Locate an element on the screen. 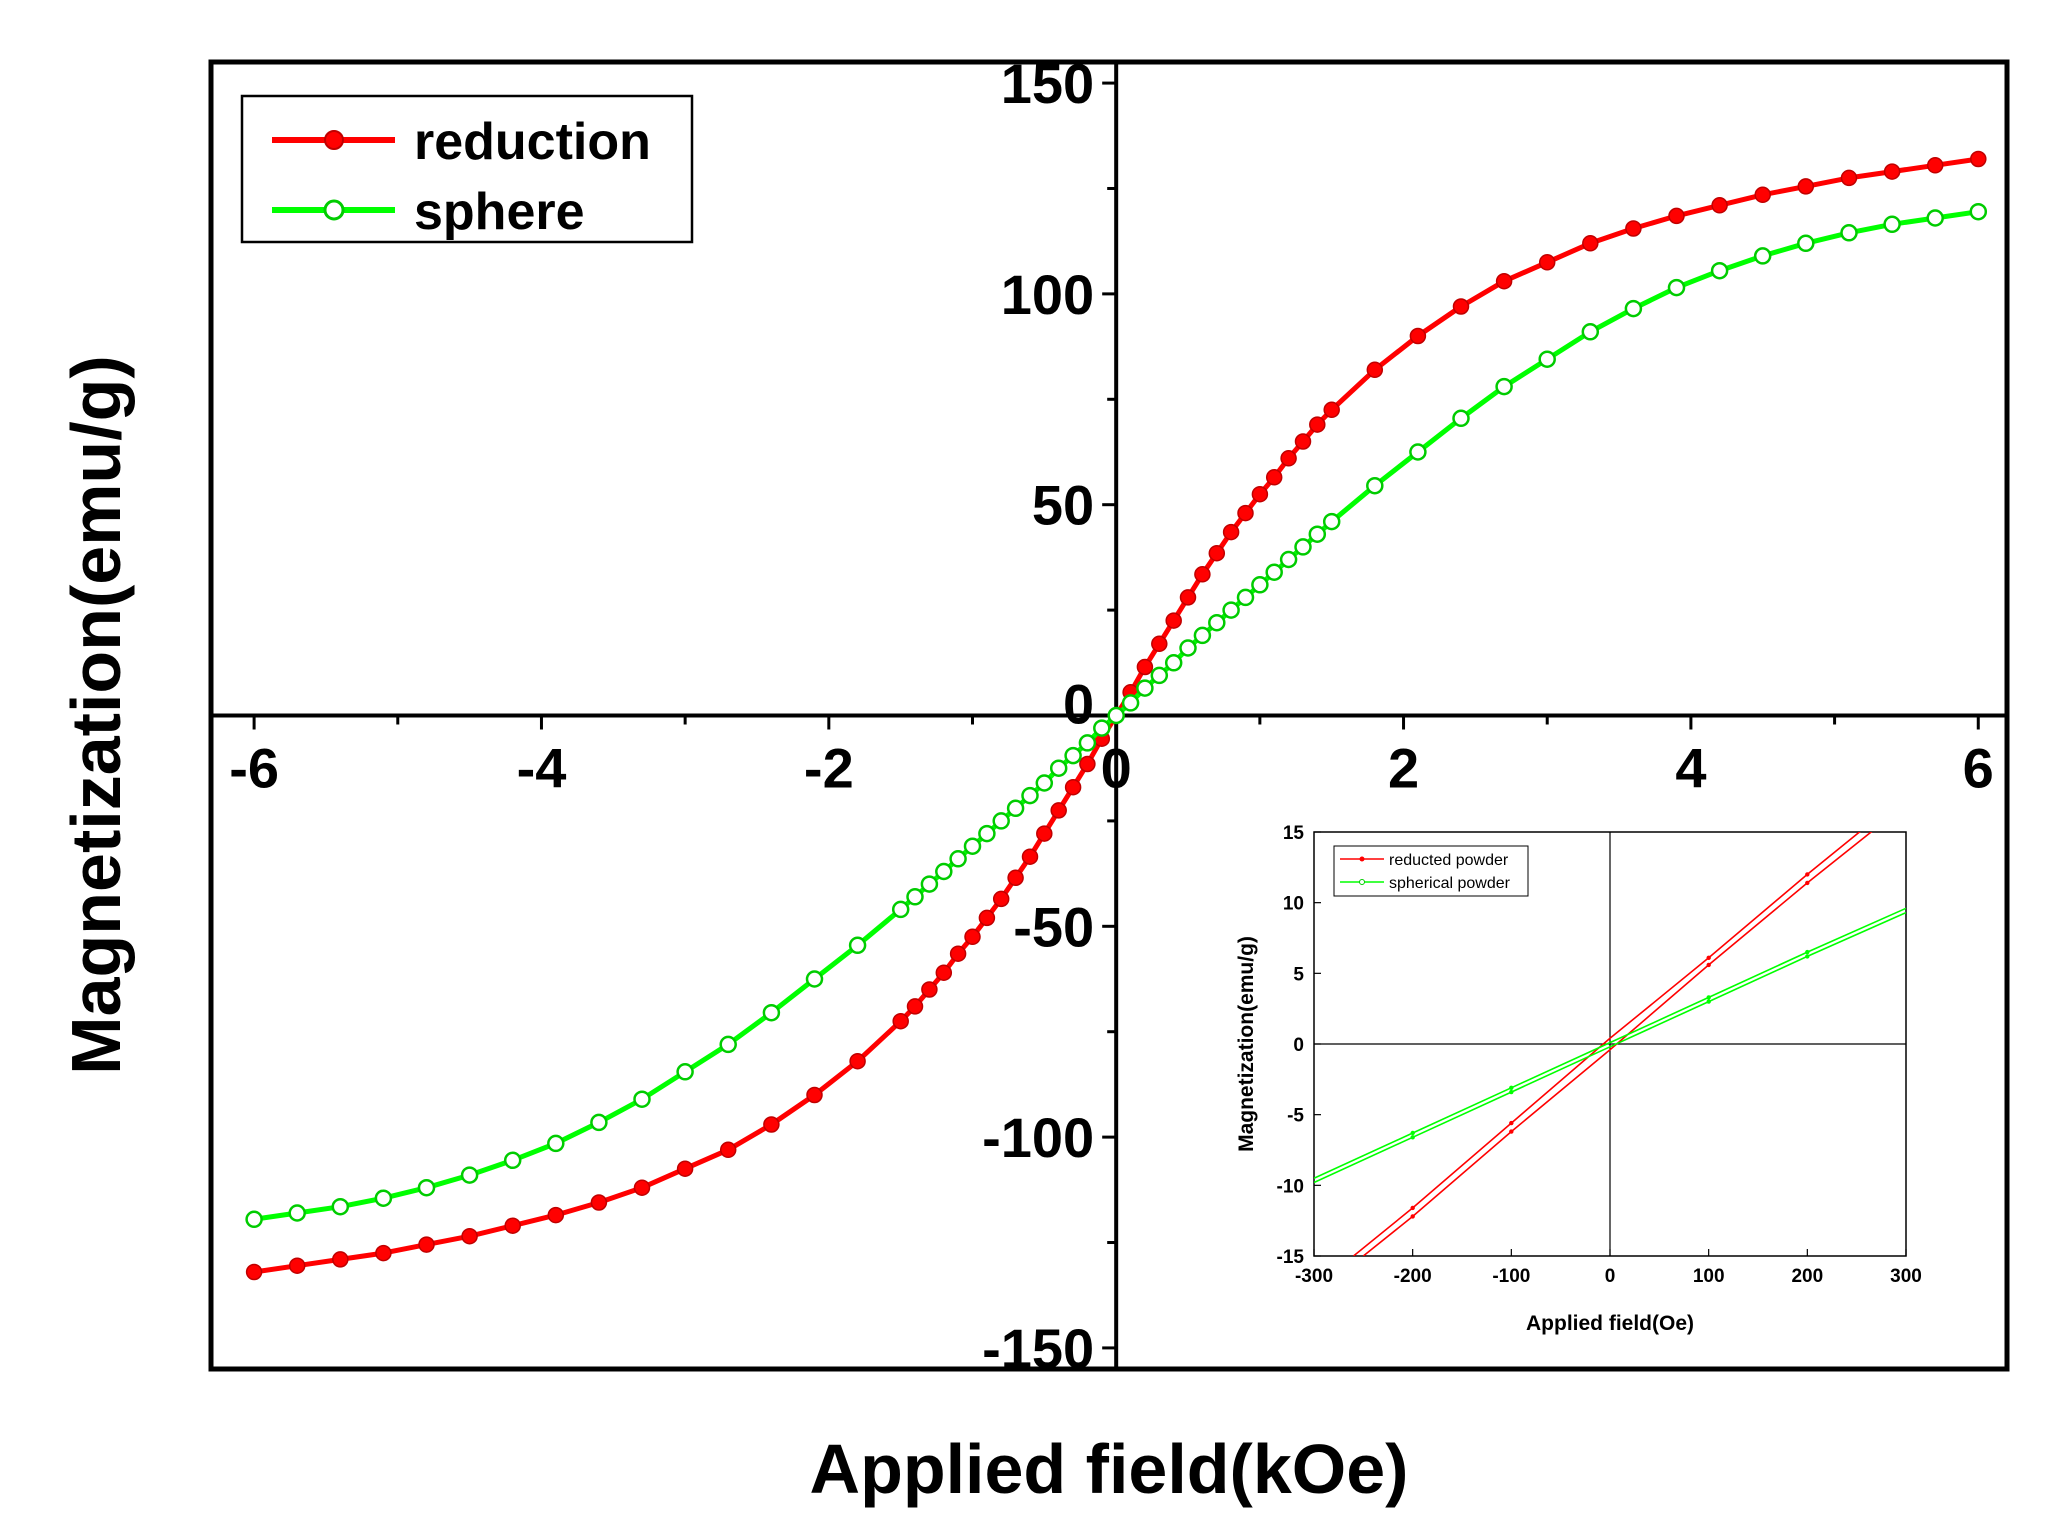 This screenshot has width=2047, height=1535. main-x-tick-label: 6 is located at coordinates (1978, 768).